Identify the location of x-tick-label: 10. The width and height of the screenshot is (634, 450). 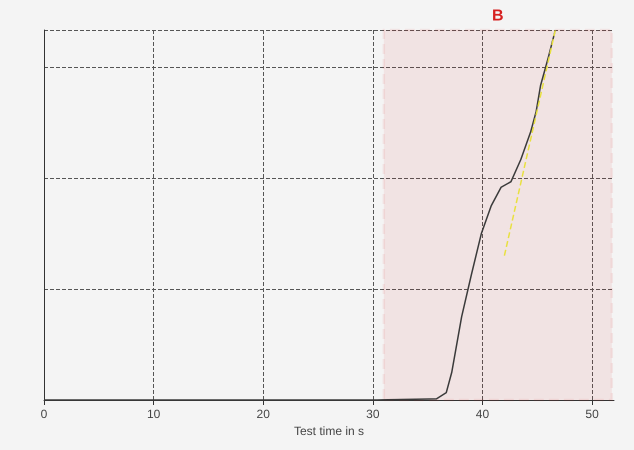
(153, 414).